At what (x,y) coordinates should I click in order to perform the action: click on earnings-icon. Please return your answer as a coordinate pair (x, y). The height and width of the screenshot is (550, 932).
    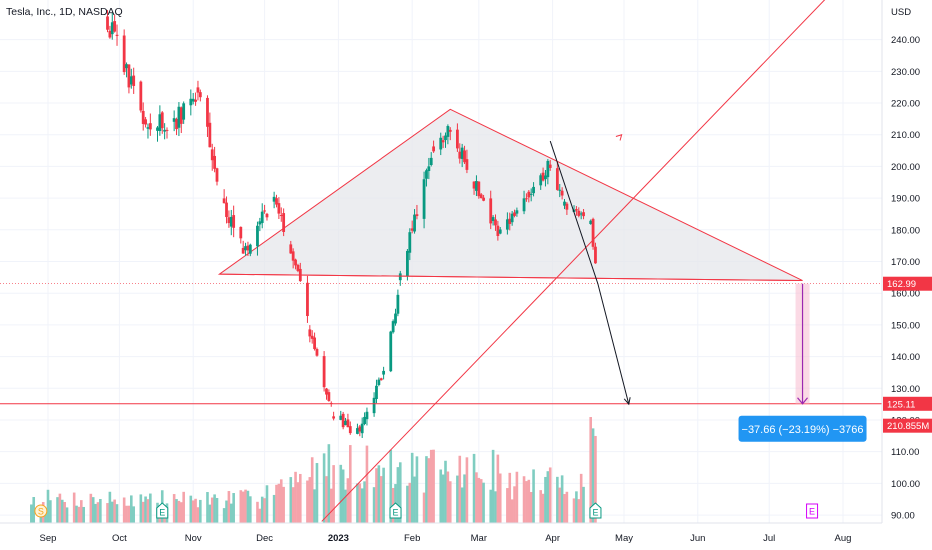
    Looking at the image, I should click on (595, 510).